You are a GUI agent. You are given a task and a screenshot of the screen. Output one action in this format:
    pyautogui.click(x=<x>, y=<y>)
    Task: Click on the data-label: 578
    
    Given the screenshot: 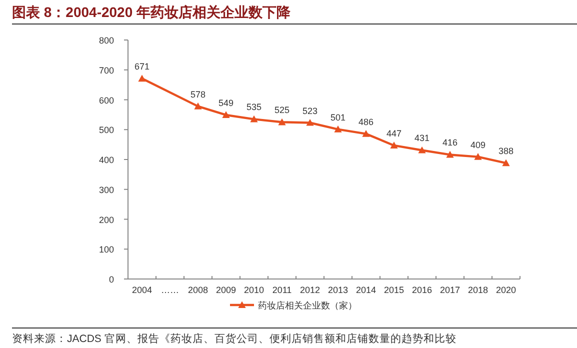 What is the action you would take?
    pyautogui.click(x=198, y=94)
    